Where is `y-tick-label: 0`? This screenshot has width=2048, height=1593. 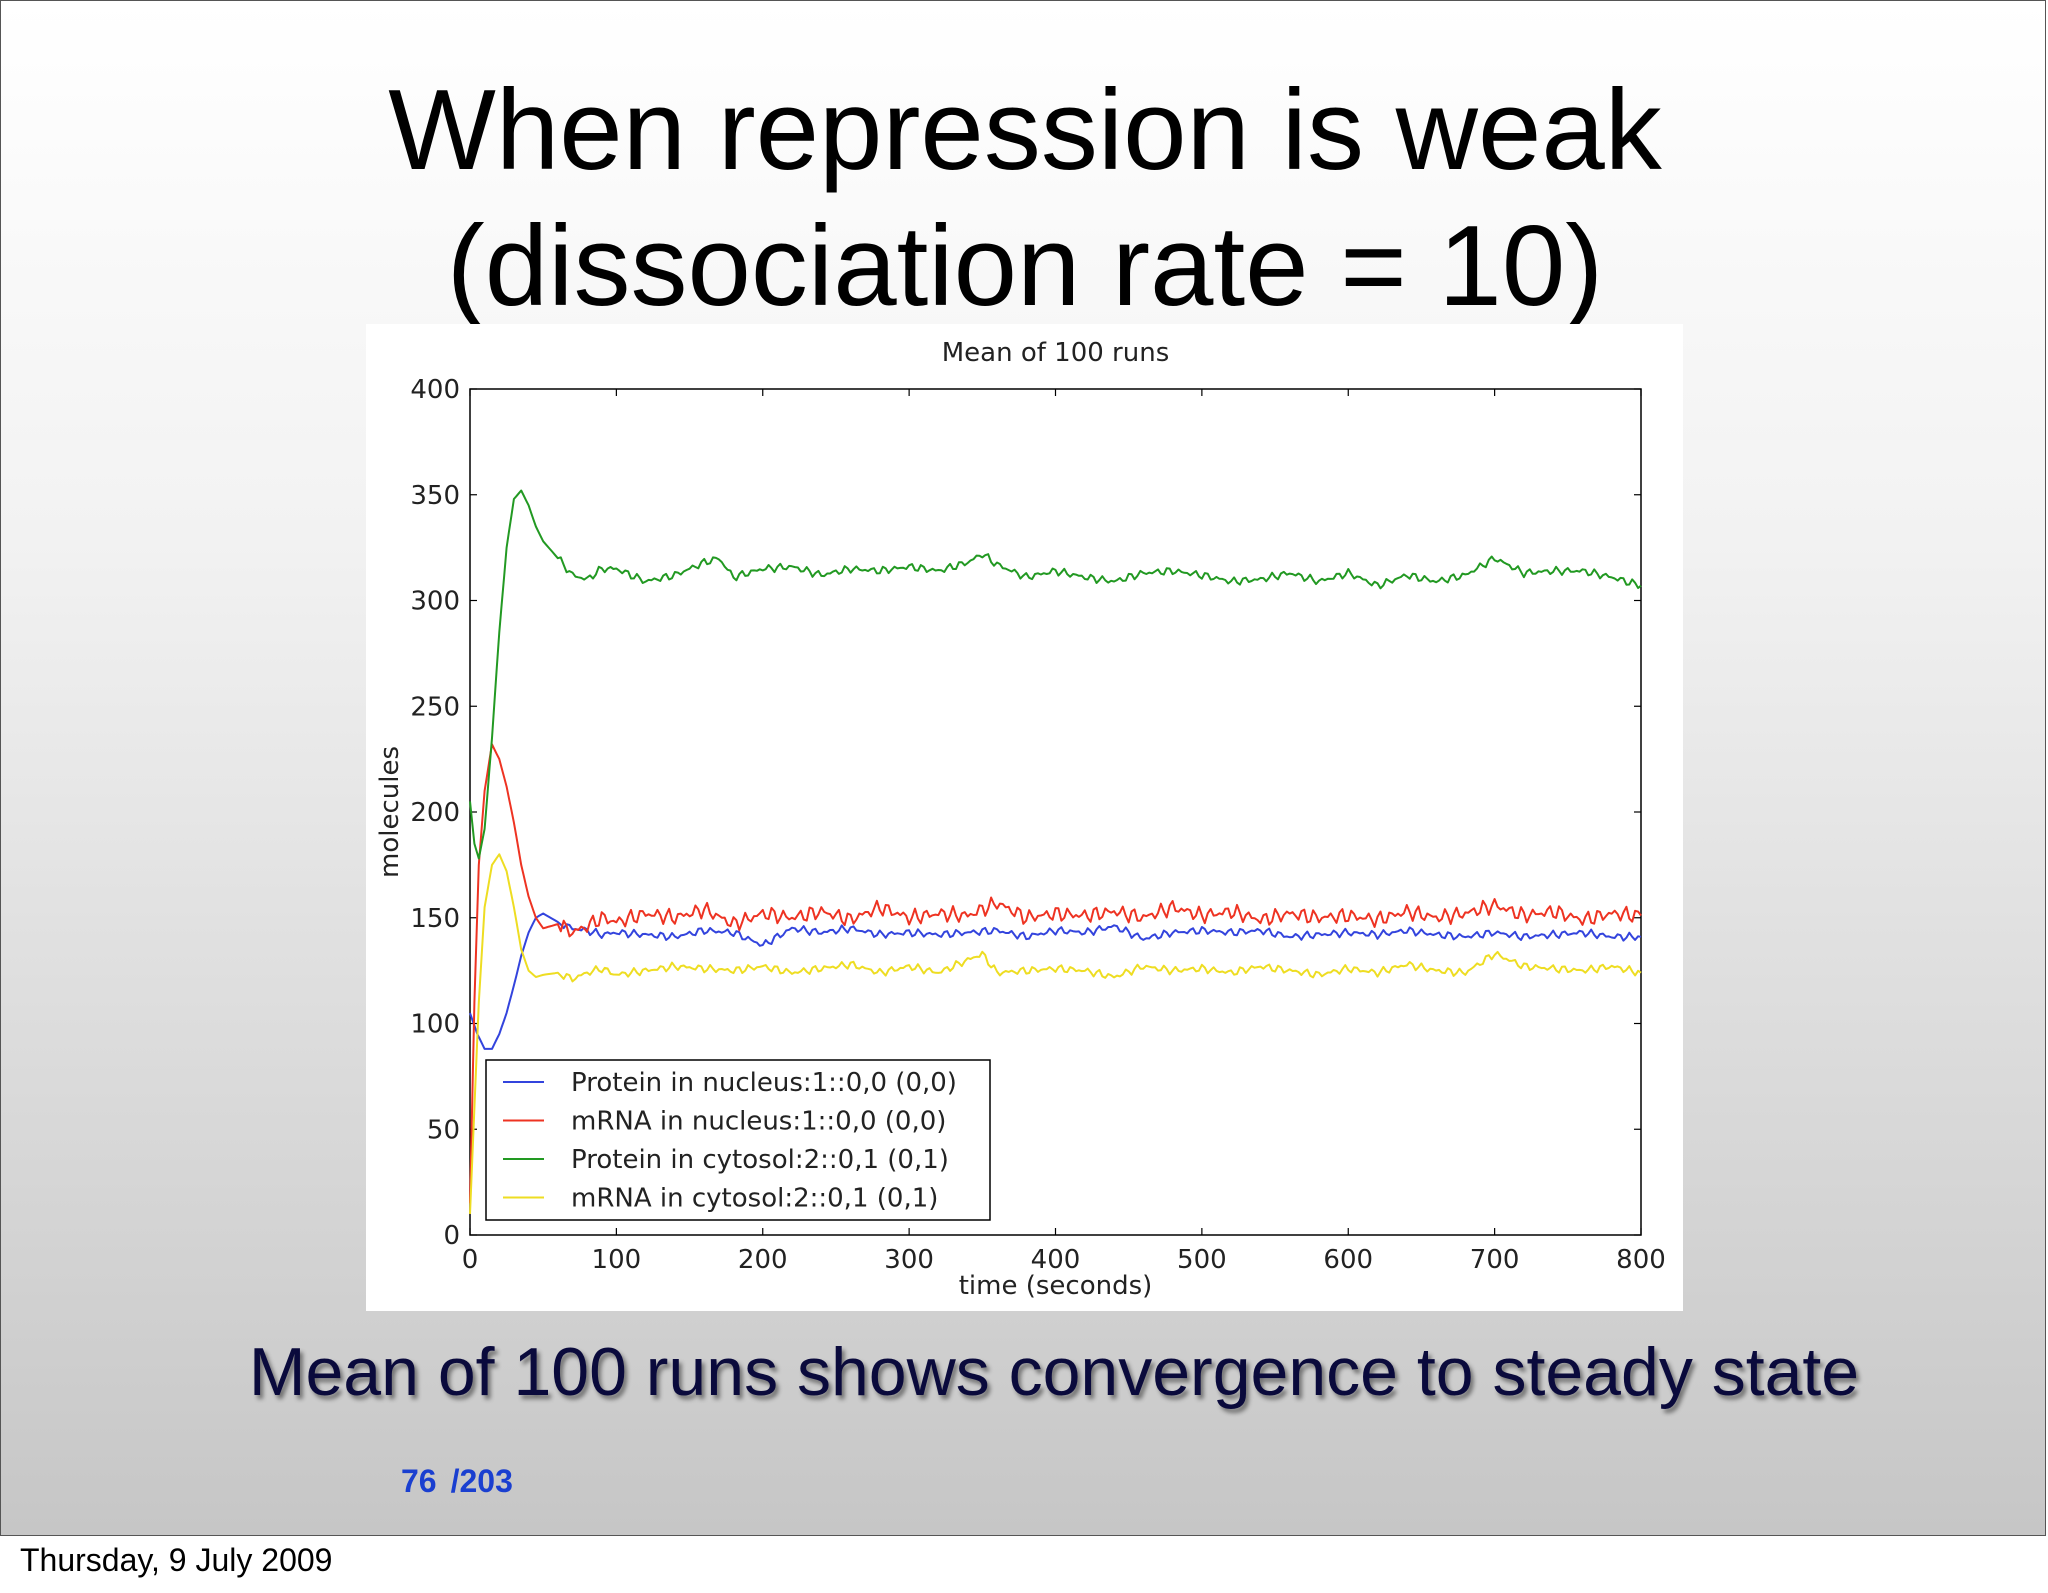 y-tick-label: 0 is located at coordinates (451, 1236).